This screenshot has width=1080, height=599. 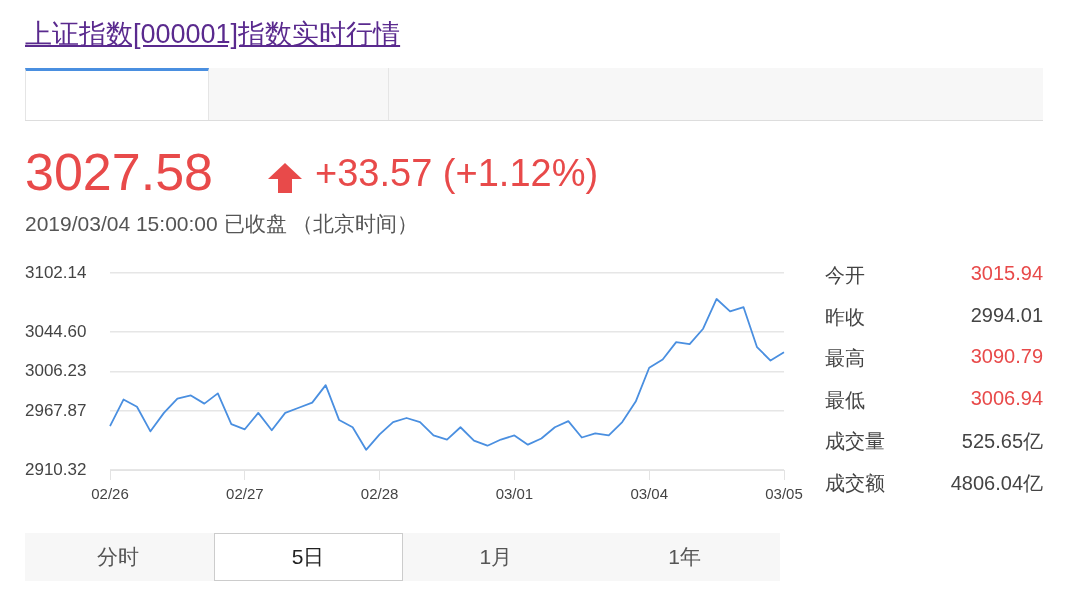 What do you see at coordinates (784, 494) in the screenshot?
I see `x-tick-label: 03/05` at bounding box center [784, 494].